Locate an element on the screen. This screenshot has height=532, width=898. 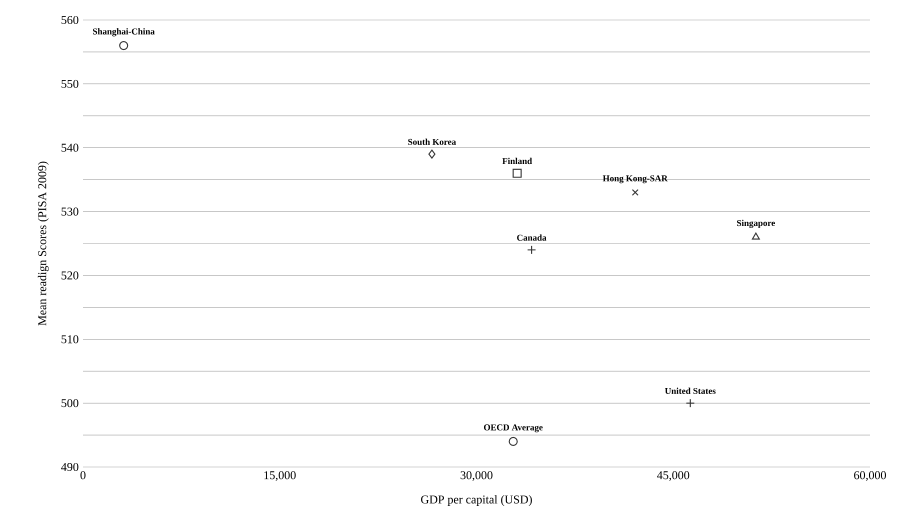
x-tick-label: 45,000 is located at coordinates (673, 476).